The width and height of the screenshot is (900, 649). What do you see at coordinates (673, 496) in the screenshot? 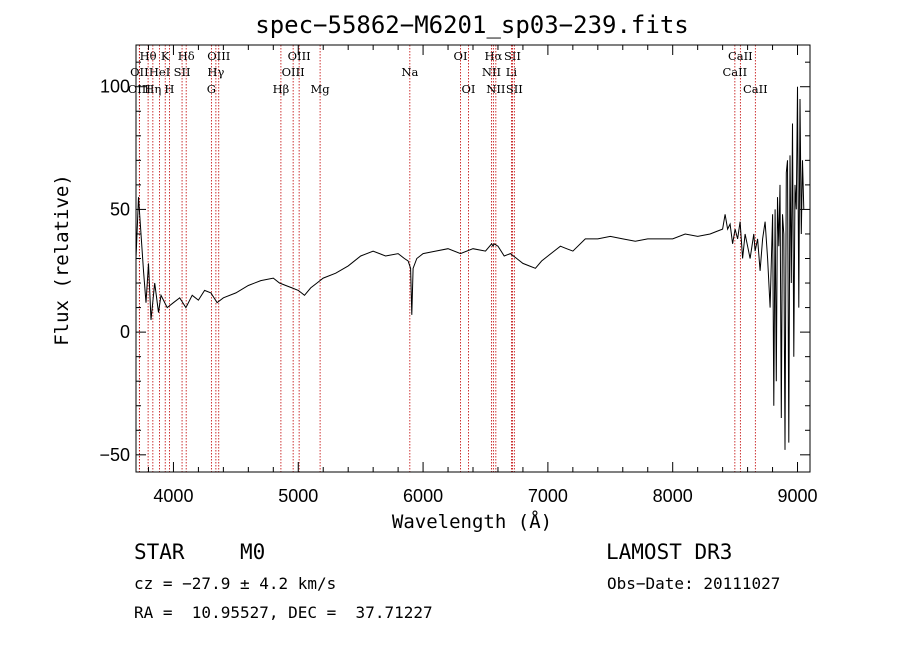
I see `x-tick-label: 8000` at bounding box center [673, 496].